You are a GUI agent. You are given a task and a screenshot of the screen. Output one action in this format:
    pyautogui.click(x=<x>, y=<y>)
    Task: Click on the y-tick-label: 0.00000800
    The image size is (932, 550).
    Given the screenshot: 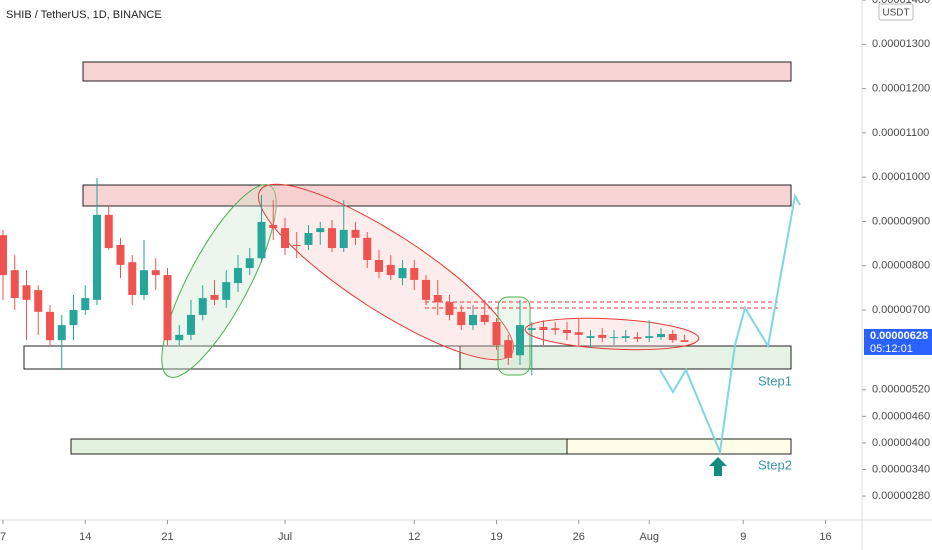 What is the action you would take?
    pyautogui.click(x=901, y=266)
    